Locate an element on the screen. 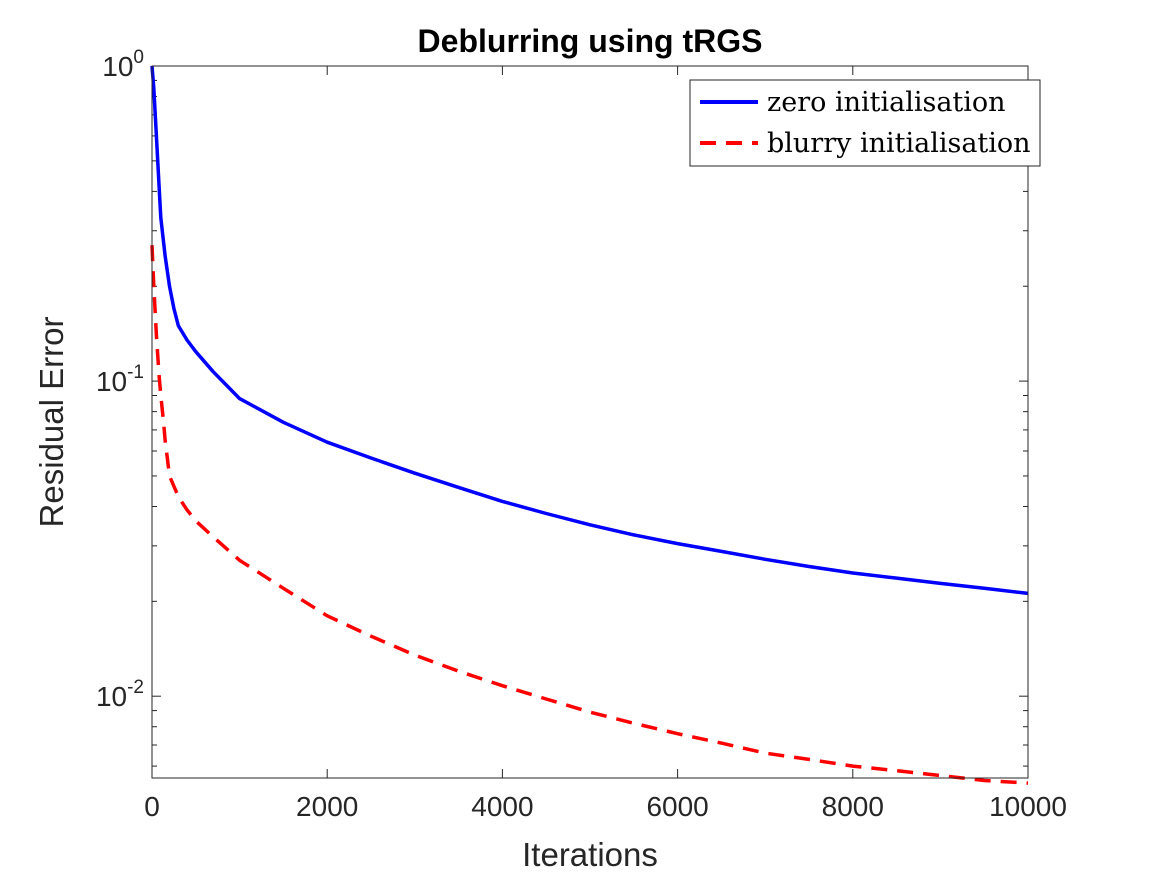 The height and width of the screenshot is (875, 1167). y-tick-label: 10⁰ is located at coordinates (123, 64).